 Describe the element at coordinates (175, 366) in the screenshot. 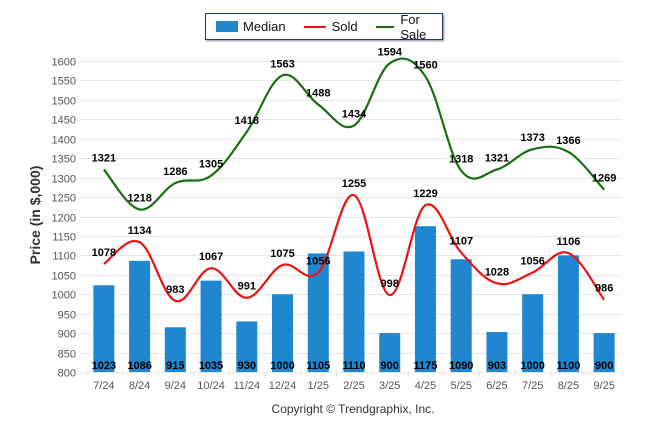

I see `median-bar-label: 915` at that location.